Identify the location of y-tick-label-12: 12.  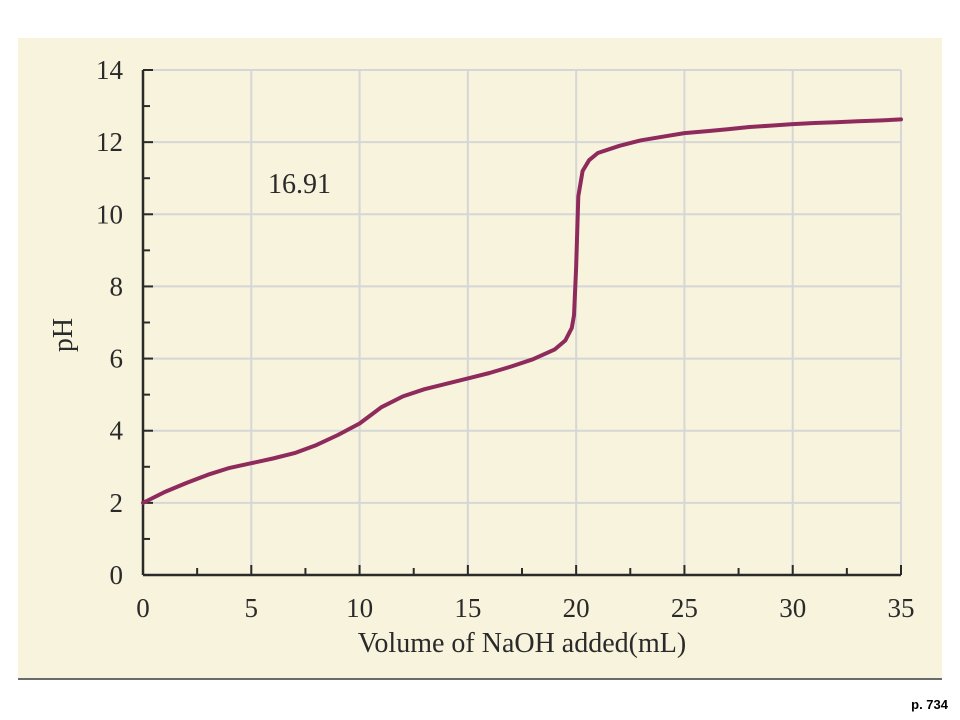
(109, 142).